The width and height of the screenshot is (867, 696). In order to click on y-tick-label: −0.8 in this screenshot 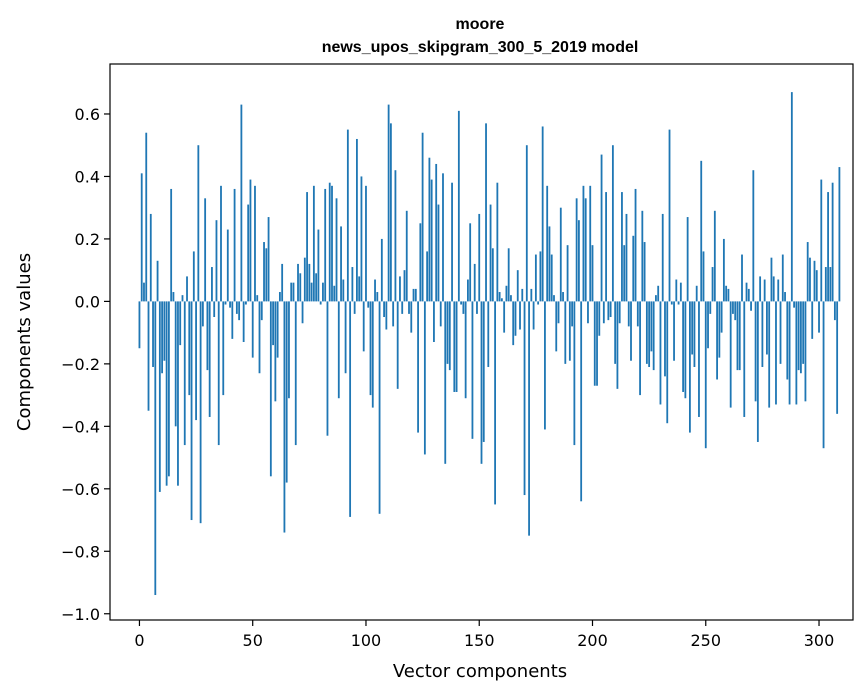, I will do `click(80, 551)`.